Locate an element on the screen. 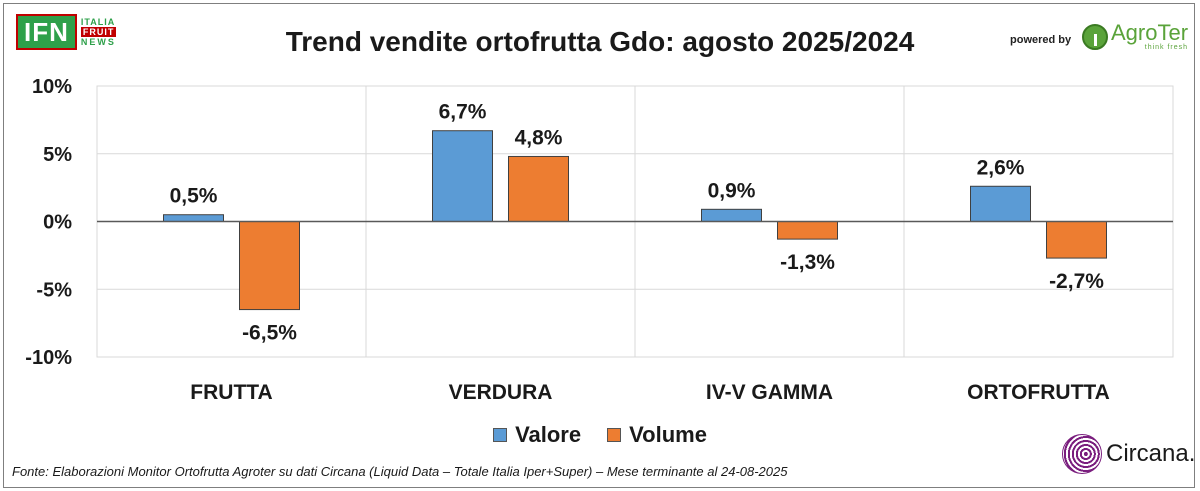 Image resolution: width=1200 pixels, height=491 pixels. bar-valore-ortofrutta is located at coordinates (1000, 204).